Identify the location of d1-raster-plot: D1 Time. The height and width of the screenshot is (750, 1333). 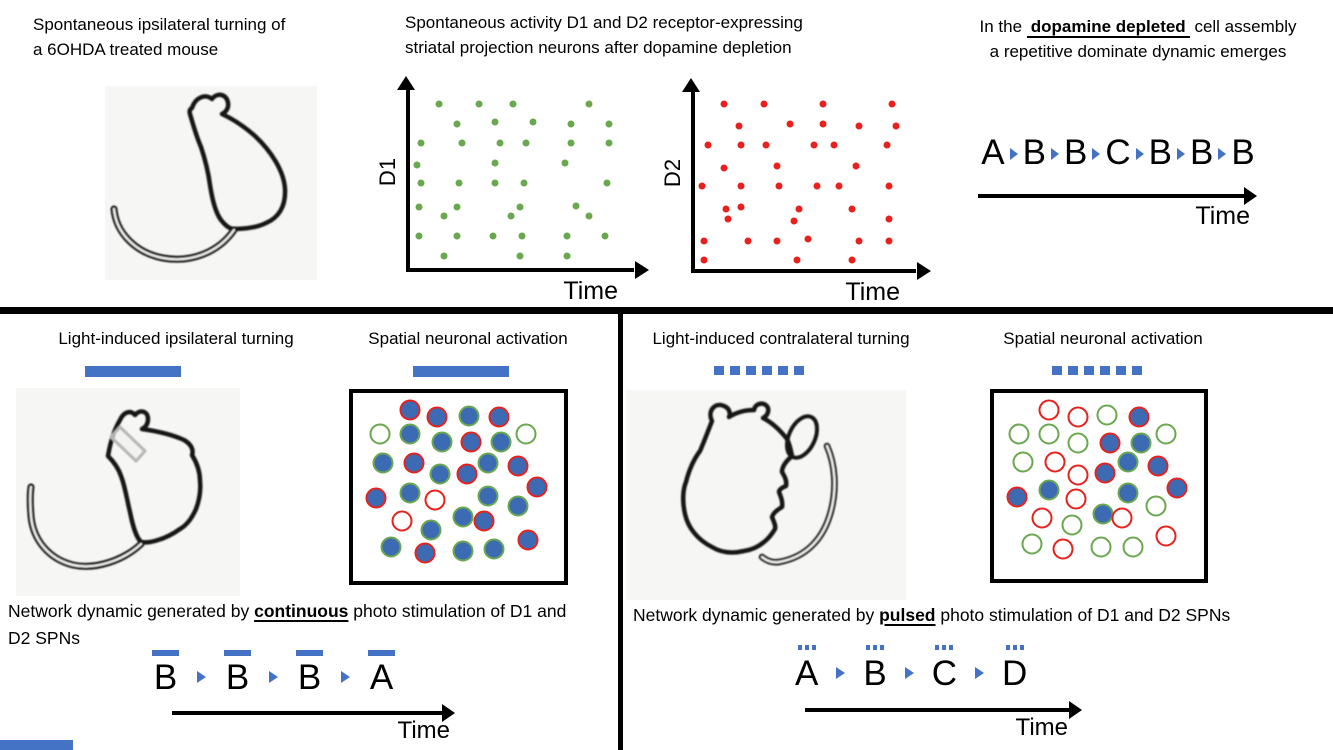
(512, 190).